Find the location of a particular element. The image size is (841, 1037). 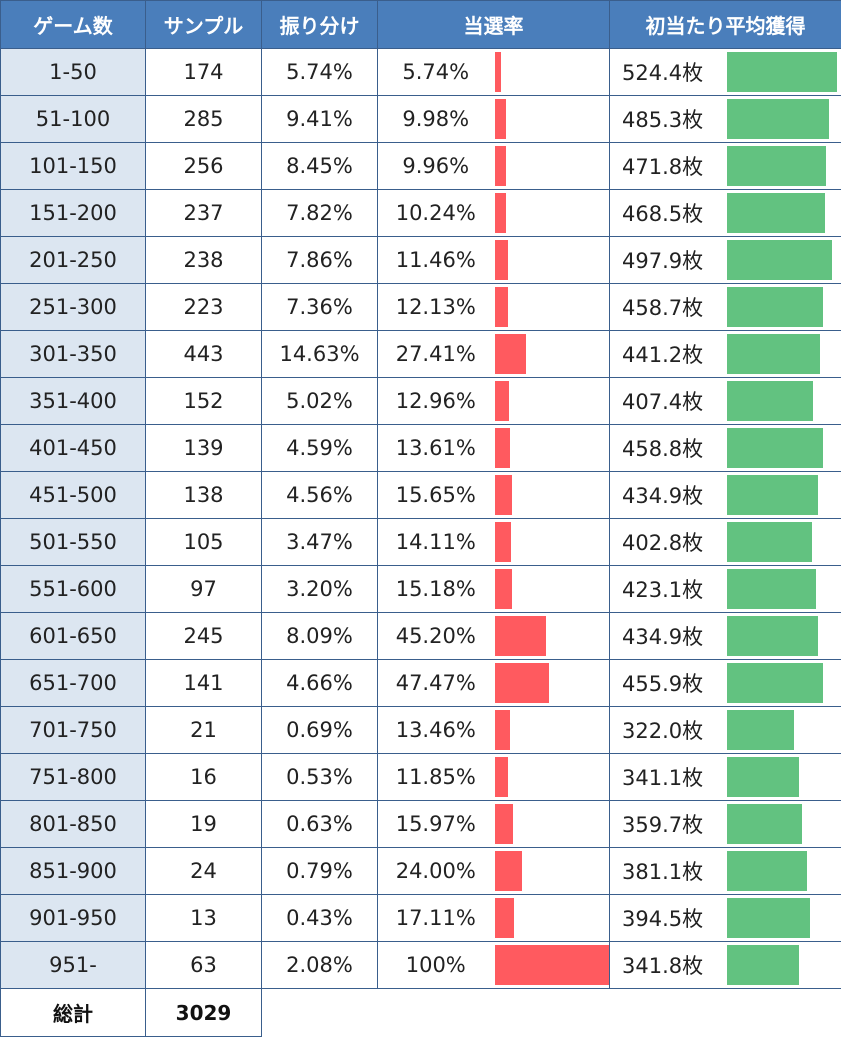

samples-cell: 63 is located at coordinates (204, 965).